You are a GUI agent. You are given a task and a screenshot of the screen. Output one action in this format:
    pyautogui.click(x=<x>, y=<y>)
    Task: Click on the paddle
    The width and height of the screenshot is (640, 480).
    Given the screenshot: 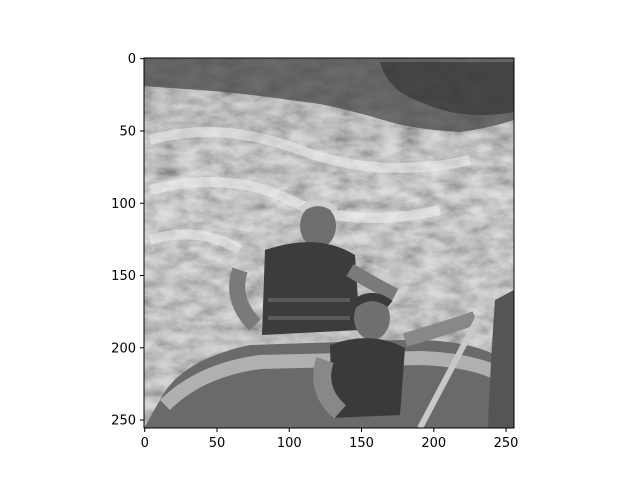 What is the action you would take?
    pyautogui.click(x=449, y=372)
    